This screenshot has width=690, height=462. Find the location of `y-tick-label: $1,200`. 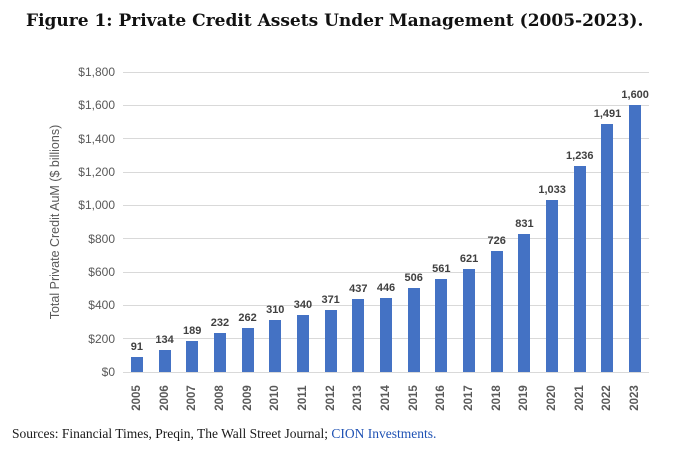

y-tick-label: $1,200 is located at coordinates (96, 172).